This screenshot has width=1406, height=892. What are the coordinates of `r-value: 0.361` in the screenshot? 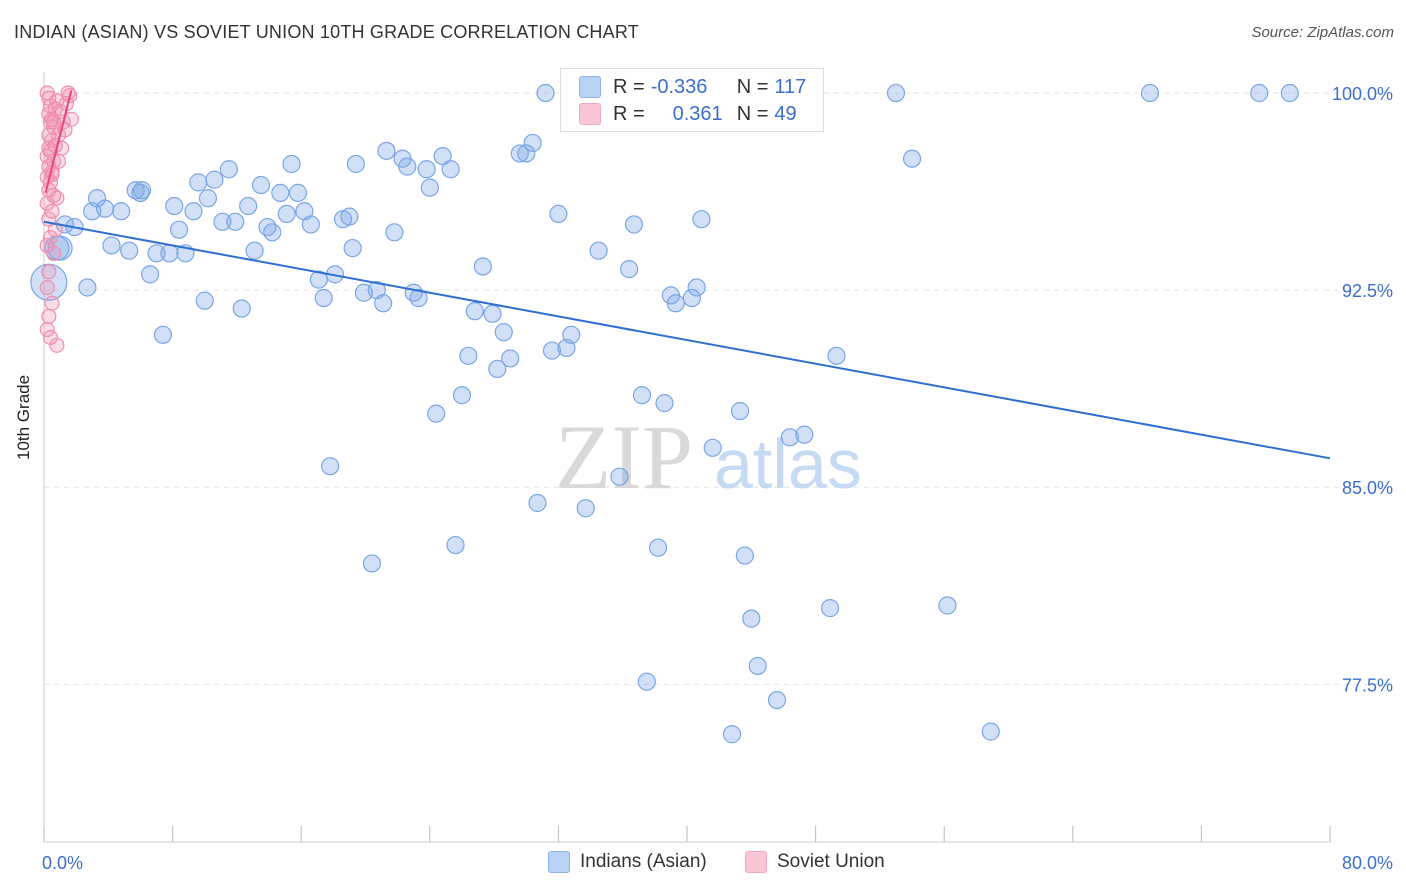 It's located at (697, 113).